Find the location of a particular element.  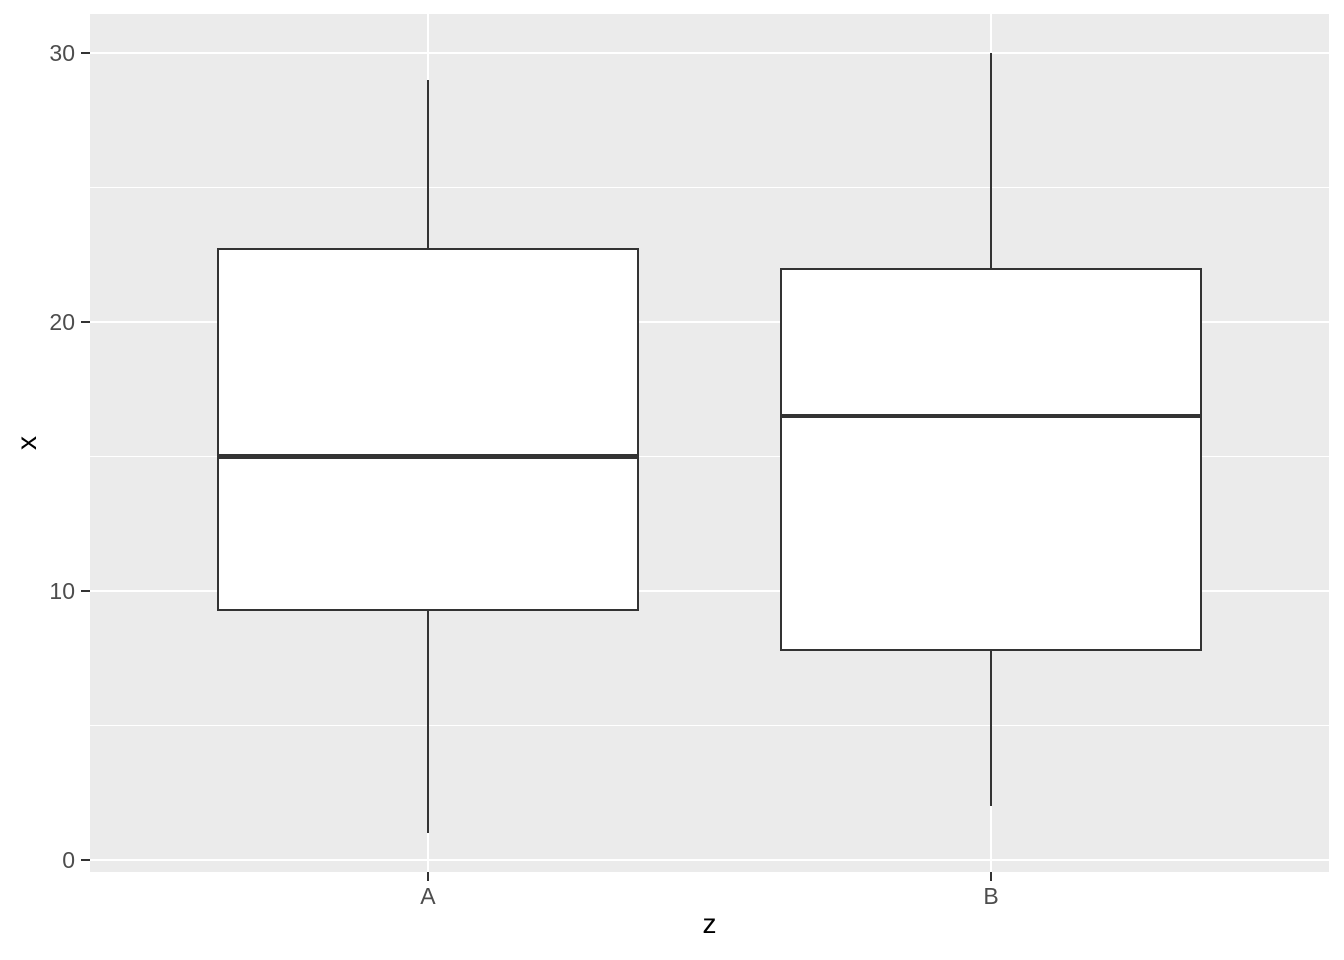

boxplot-A-lower-whisker is located at coordinates (428, 722).